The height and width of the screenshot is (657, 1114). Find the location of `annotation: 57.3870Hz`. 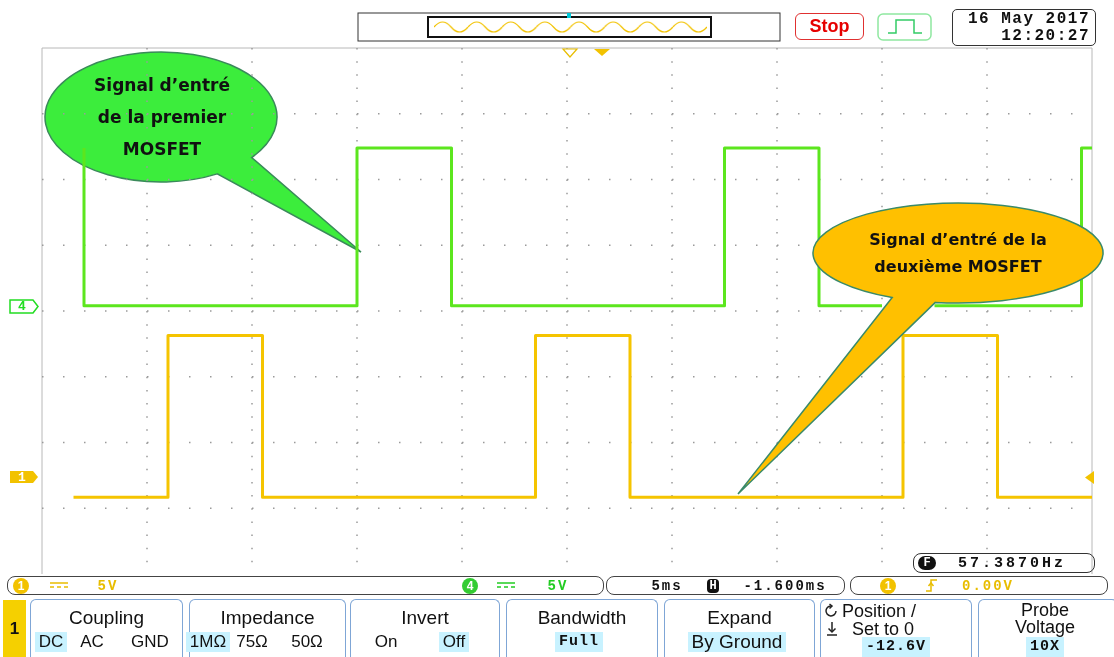

annotation: 57.3870Hz is located at coordinates (1011, 563).